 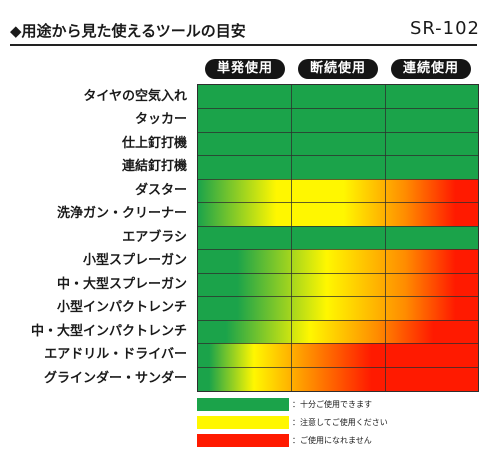 I want to click on model-number: SR-102, so click(x=444, y=28).